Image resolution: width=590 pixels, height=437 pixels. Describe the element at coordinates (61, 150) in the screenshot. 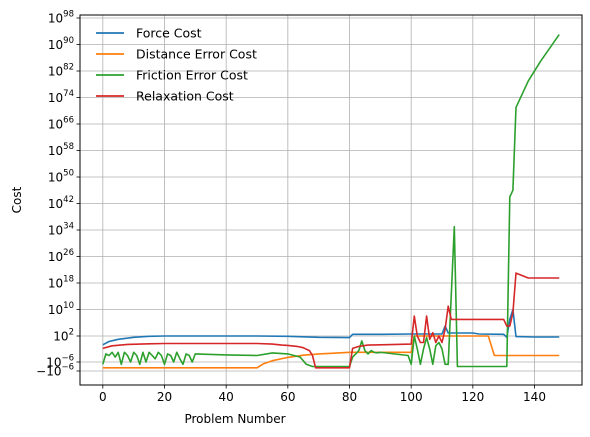

I see `y-tick-label: 1058` at that location.